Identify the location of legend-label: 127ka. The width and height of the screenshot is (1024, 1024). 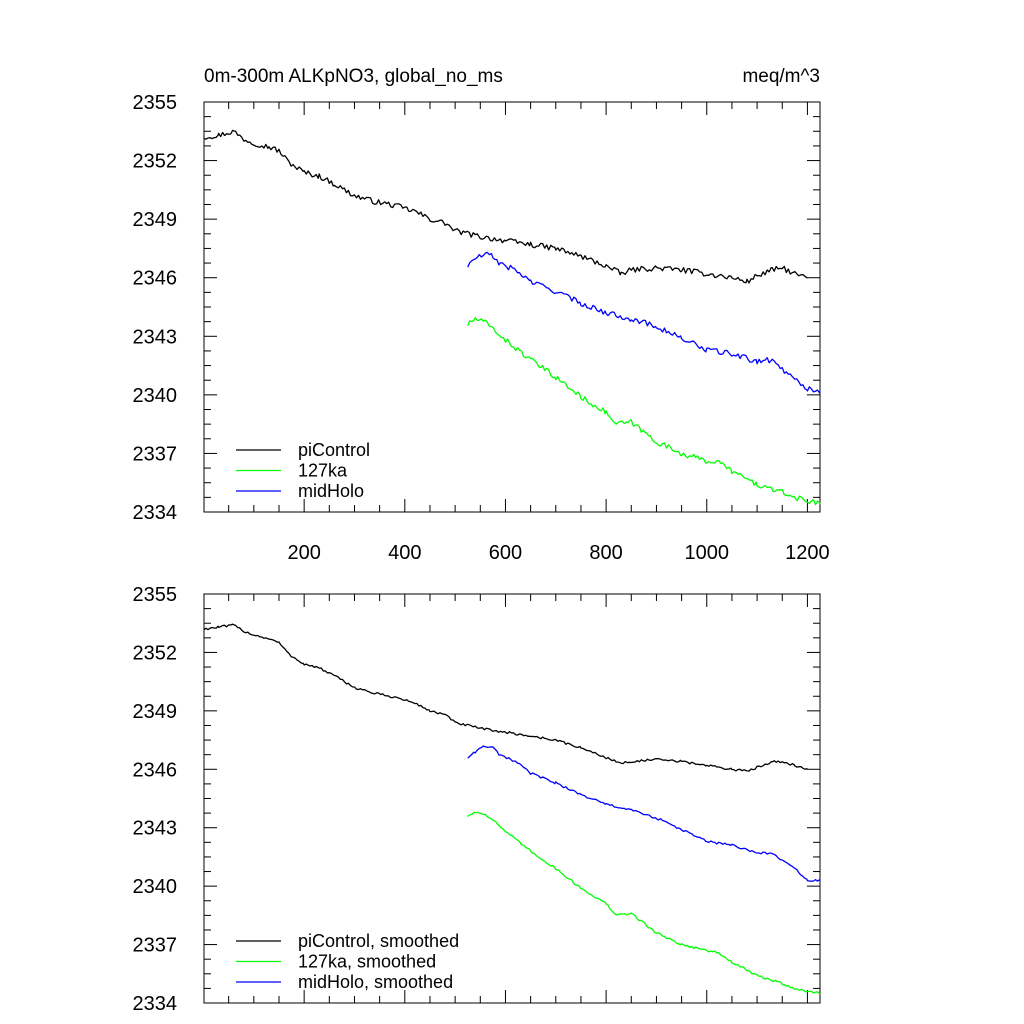
(323, 471).